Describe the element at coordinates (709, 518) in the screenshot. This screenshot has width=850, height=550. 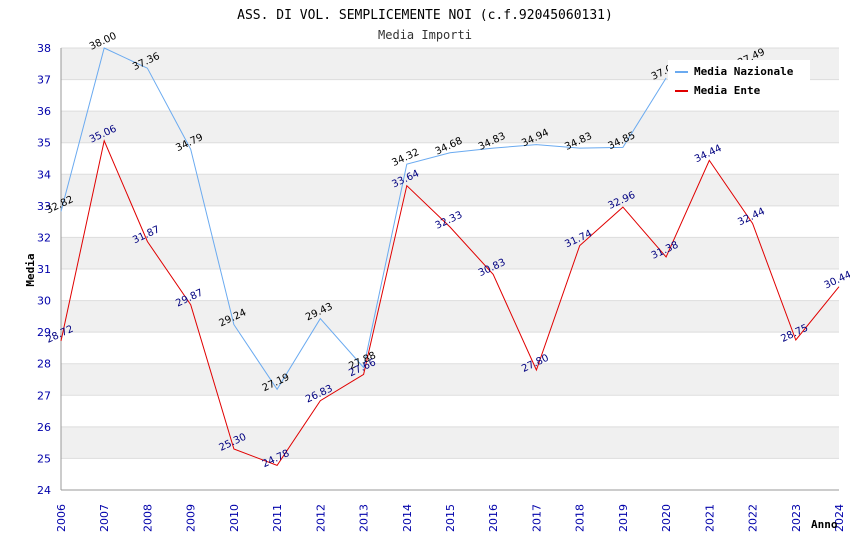
I see `x-tick-label: 2021` at that location.